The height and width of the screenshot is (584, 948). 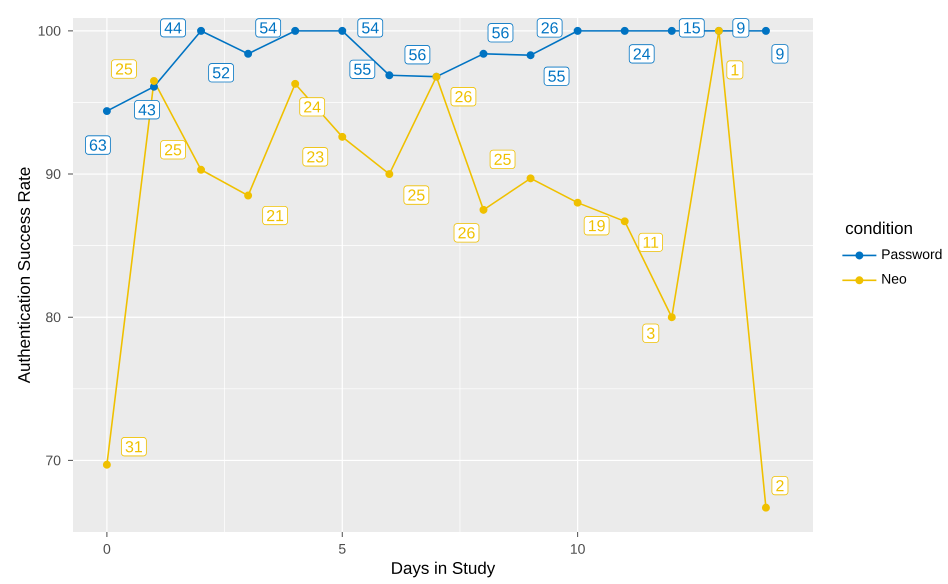 What do you see at coordinates (650, 333) in the screenshot?
I see `annotation: 3` at bounding box center [650, 333].